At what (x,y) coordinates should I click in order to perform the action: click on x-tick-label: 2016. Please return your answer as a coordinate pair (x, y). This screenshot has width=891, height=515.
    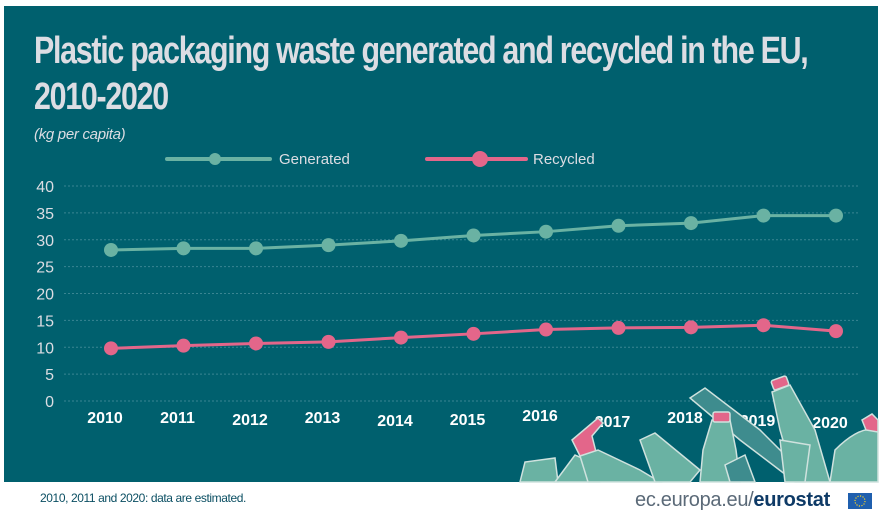
    Looking at the image, I should click on (540, 416).